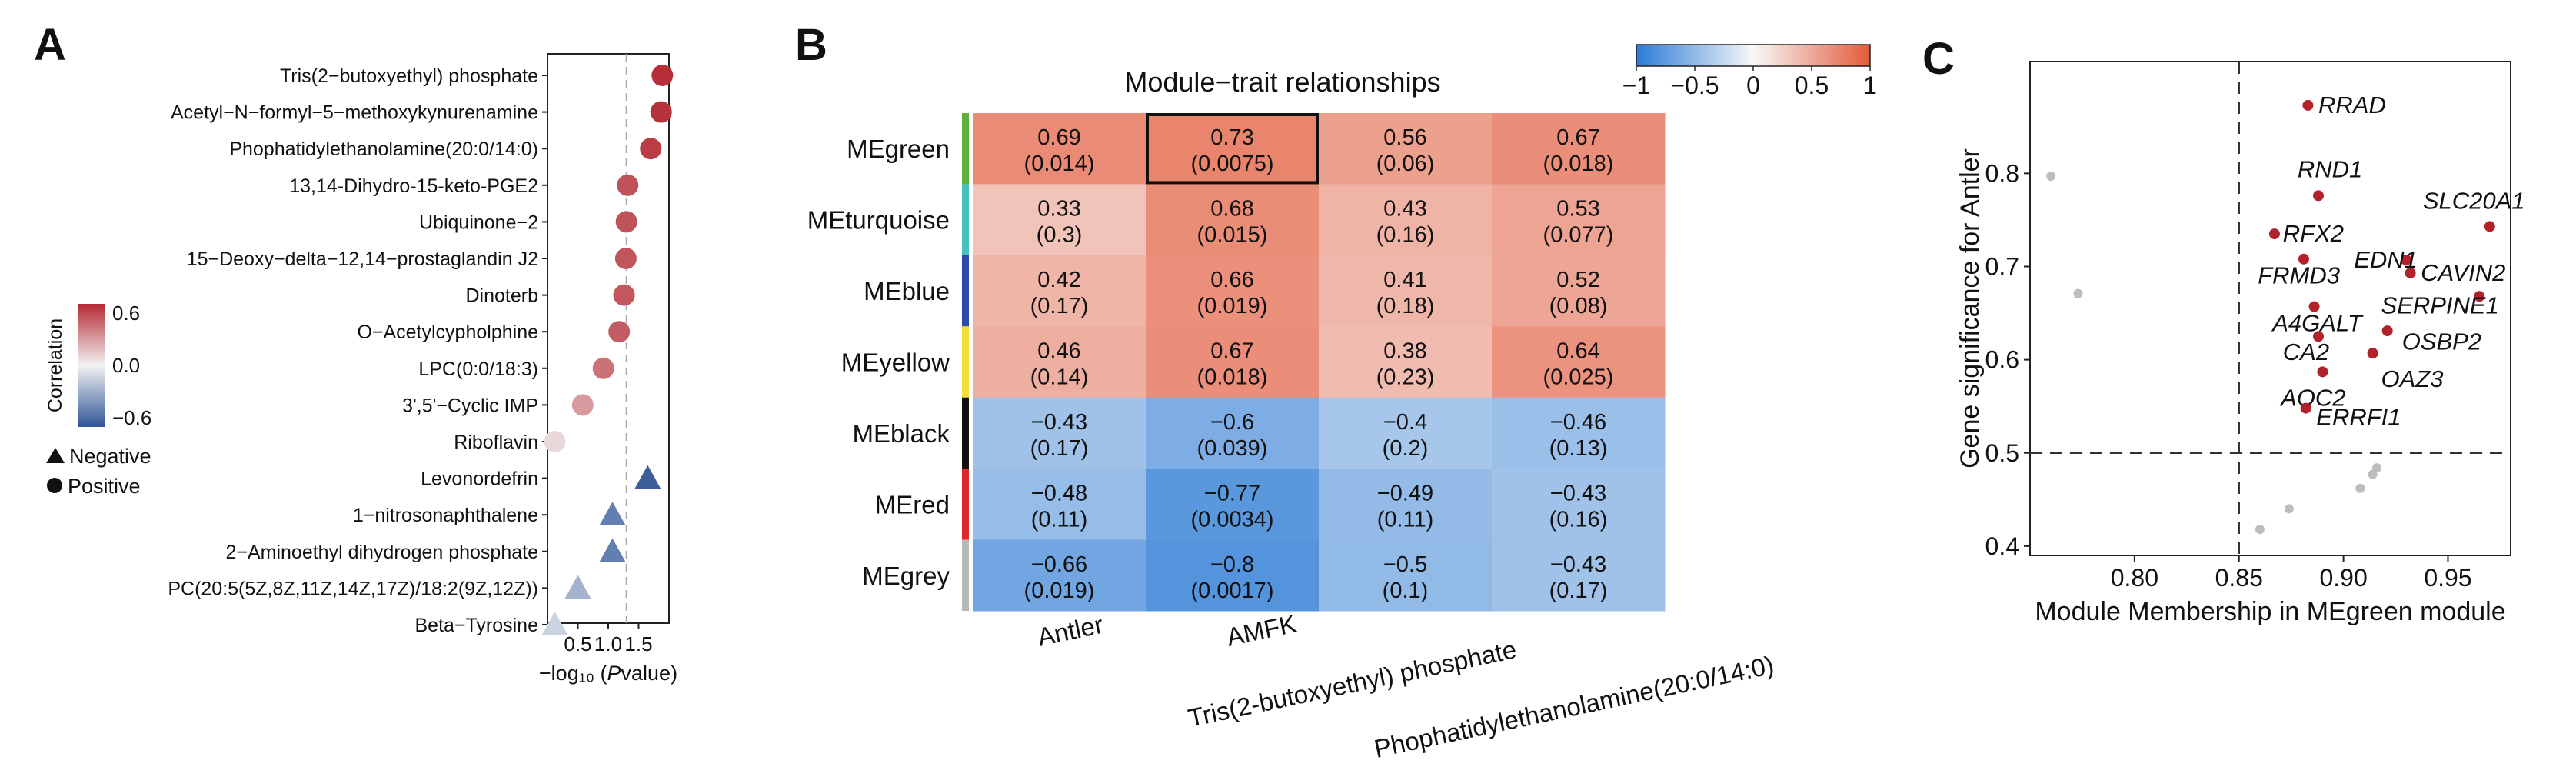 The height and width of the screenshot is (777, 2576). What do you see at coordinates (2312, 397) in the screenshot?
I see `panel-c-gene-label: AOC2` at bounding box center [2312, 397].